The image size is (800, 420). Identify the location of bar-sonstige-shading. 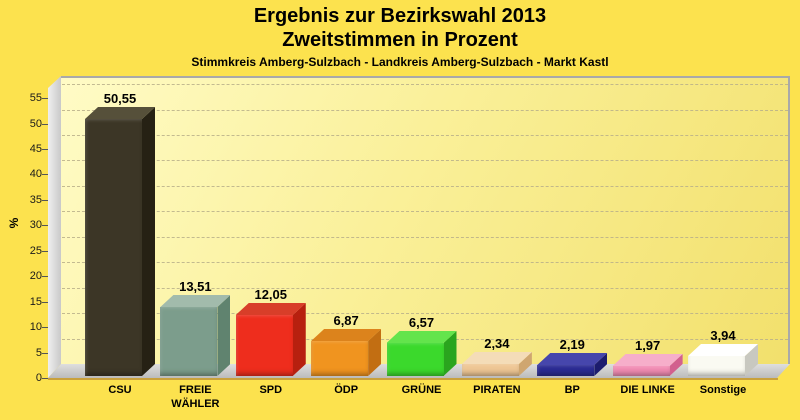
(716, 366).